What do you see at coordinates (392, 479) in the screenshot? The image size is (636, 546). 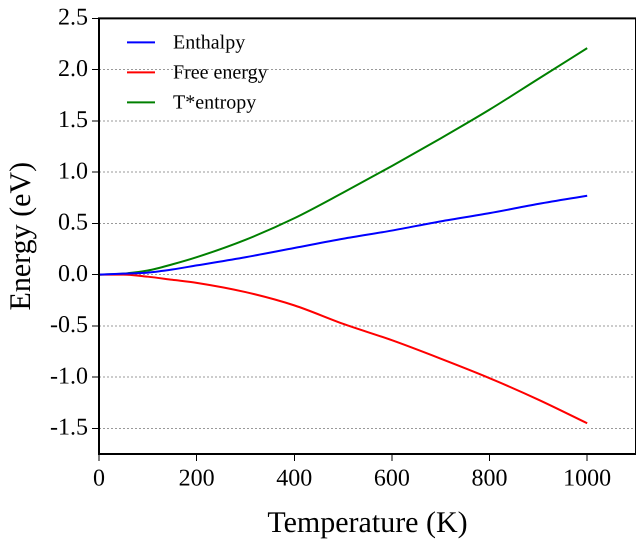 I see `x-tick-label: 600` at bounding box center [392, 479].